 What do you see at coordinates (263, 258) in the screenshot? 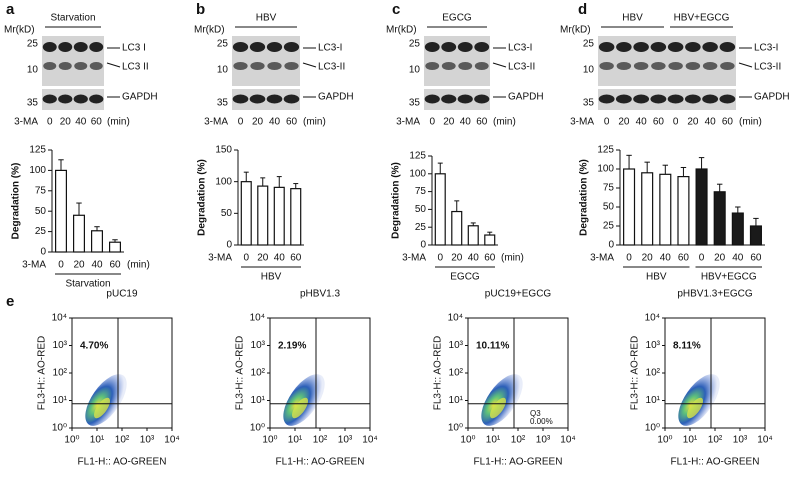
I see `x-tick-label: 20` at bounding box center [263, 258].